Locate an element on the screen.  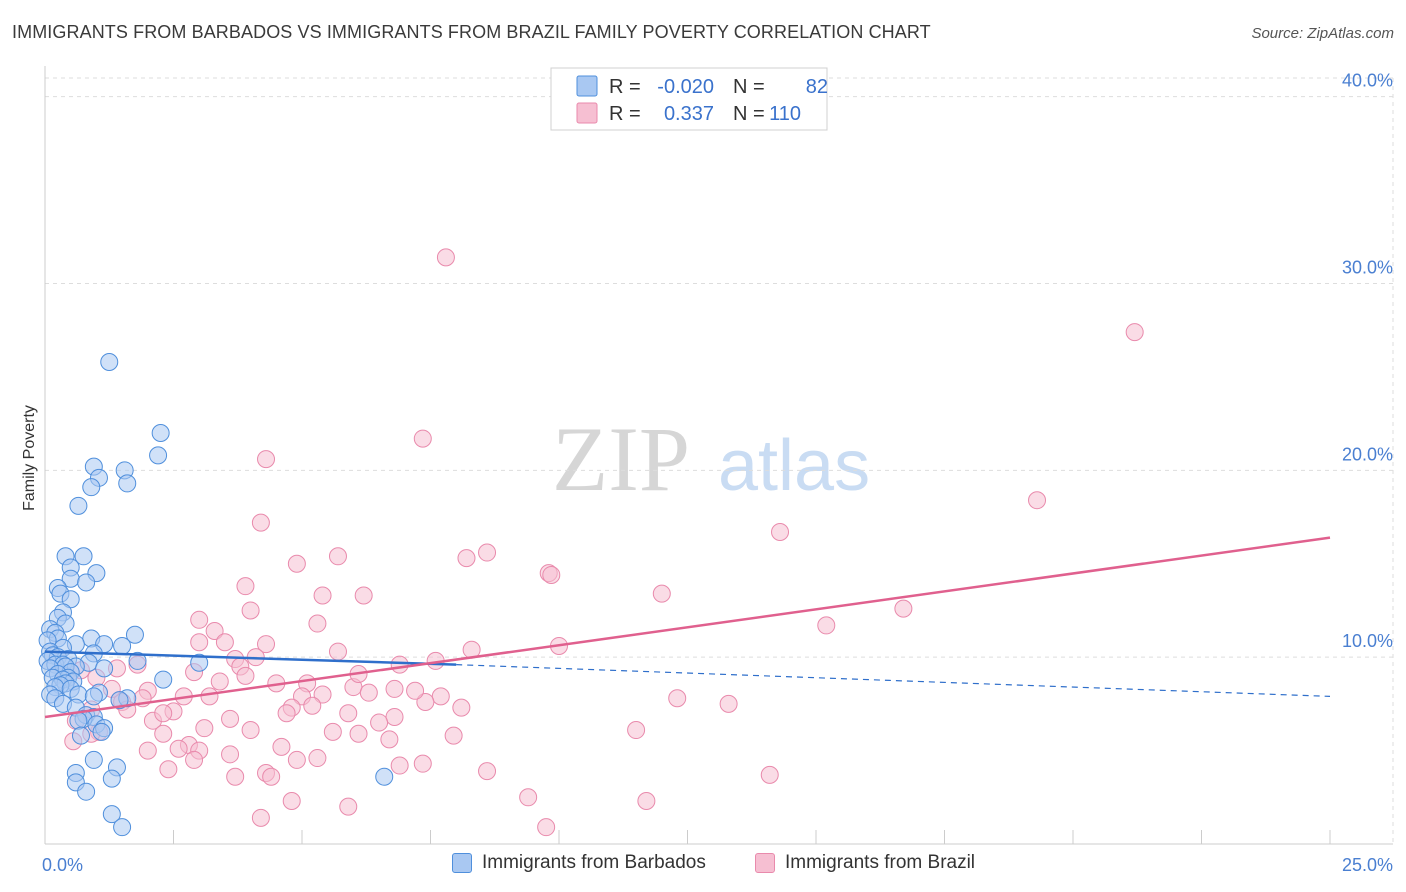
legend-n-value: 110 is located at coordinates (785, 114).